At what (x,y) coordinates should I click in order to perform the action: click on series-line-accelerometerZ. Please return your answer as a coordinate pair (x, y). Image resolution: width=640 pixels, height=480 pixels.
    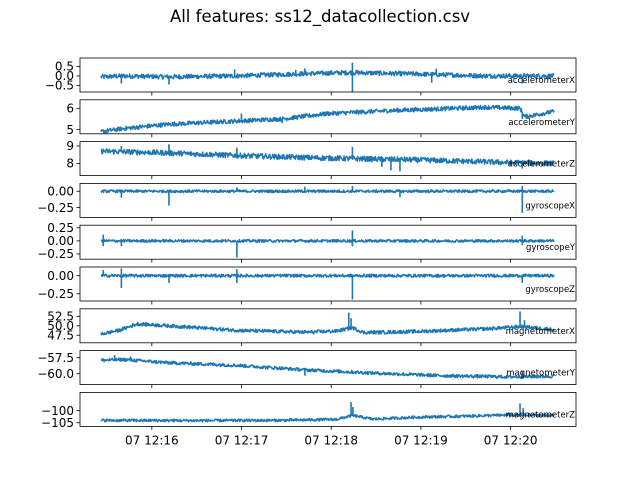
    Looking at the image, I should click on (327, 157).